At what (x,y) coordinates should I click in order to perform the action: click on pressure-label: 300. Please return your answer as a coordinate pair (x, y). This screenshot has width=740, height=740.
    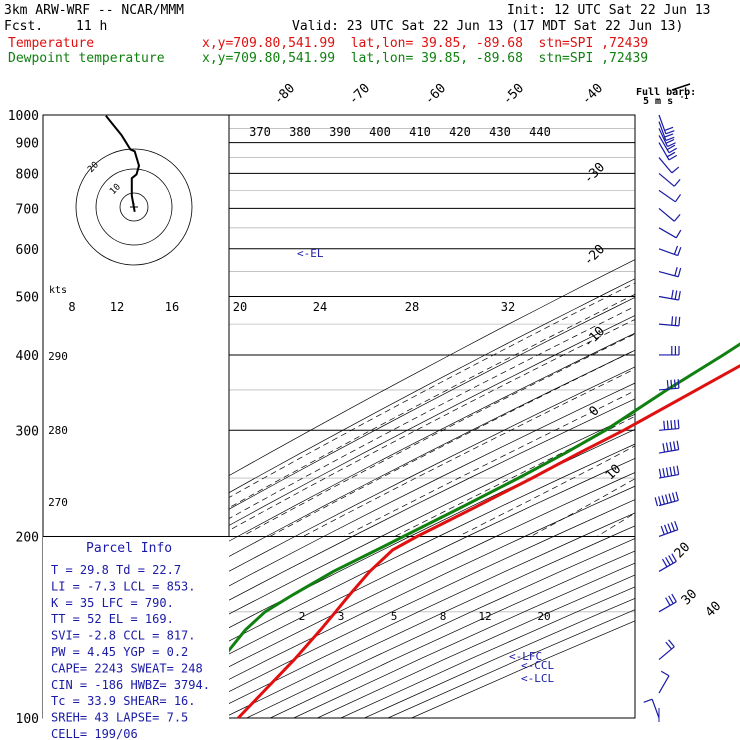
    Looking at the image, I should click on (27, 431).